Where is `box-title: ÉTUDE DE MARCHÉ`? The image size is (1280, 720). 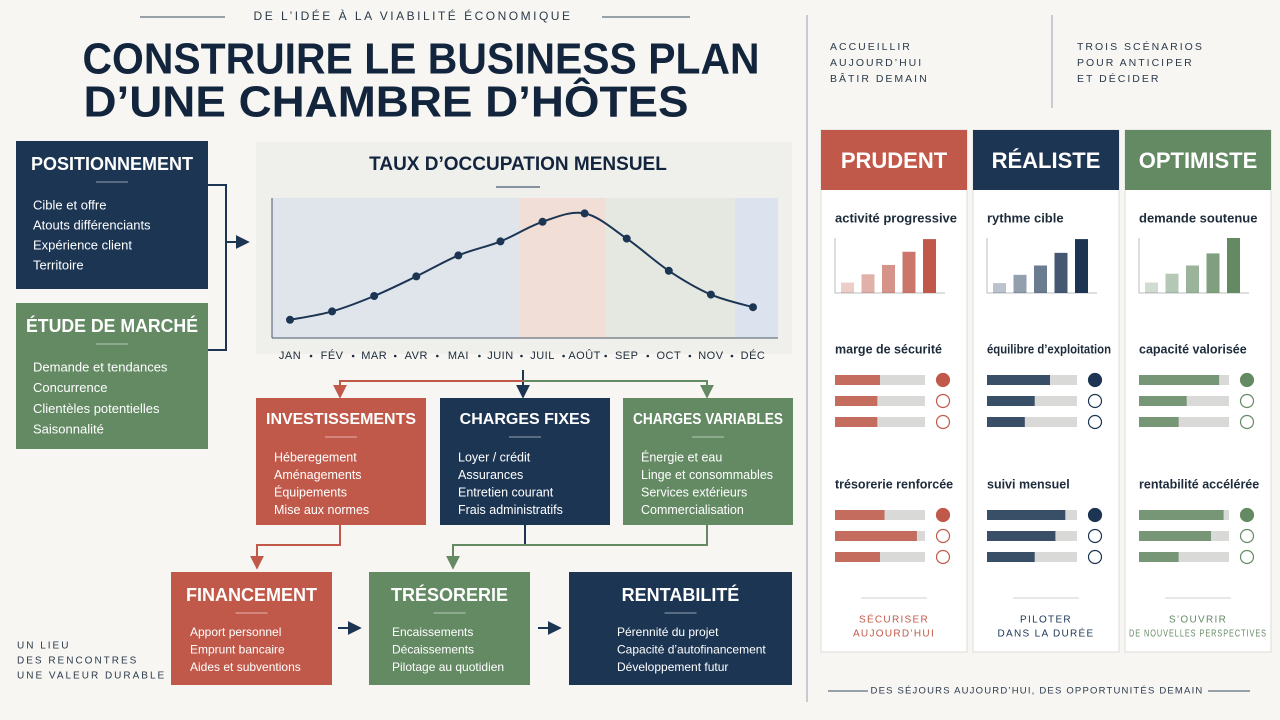 box-title: ÉTUDE DE MARCHÉ is located at coordinates (112, 325).